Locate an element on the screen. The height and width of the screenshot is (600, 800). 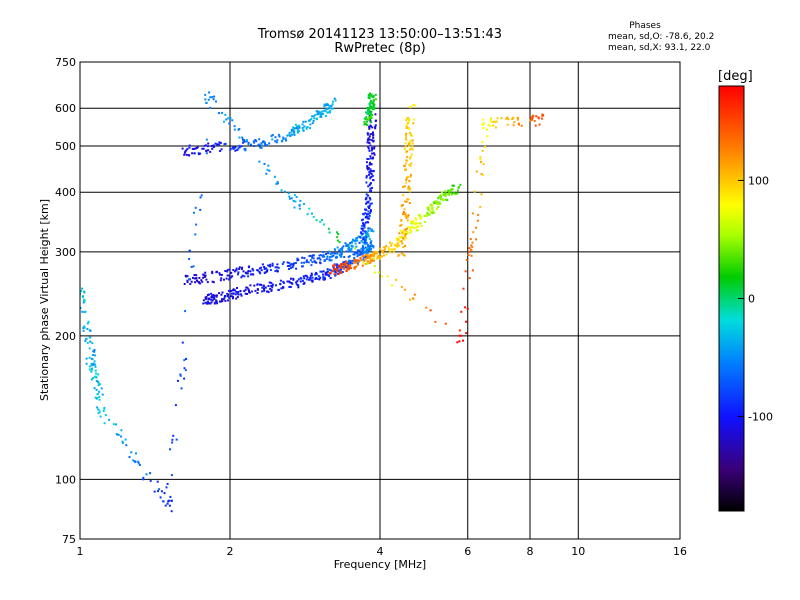
y-tick-label: 300 is located at coordinates (65, 252).